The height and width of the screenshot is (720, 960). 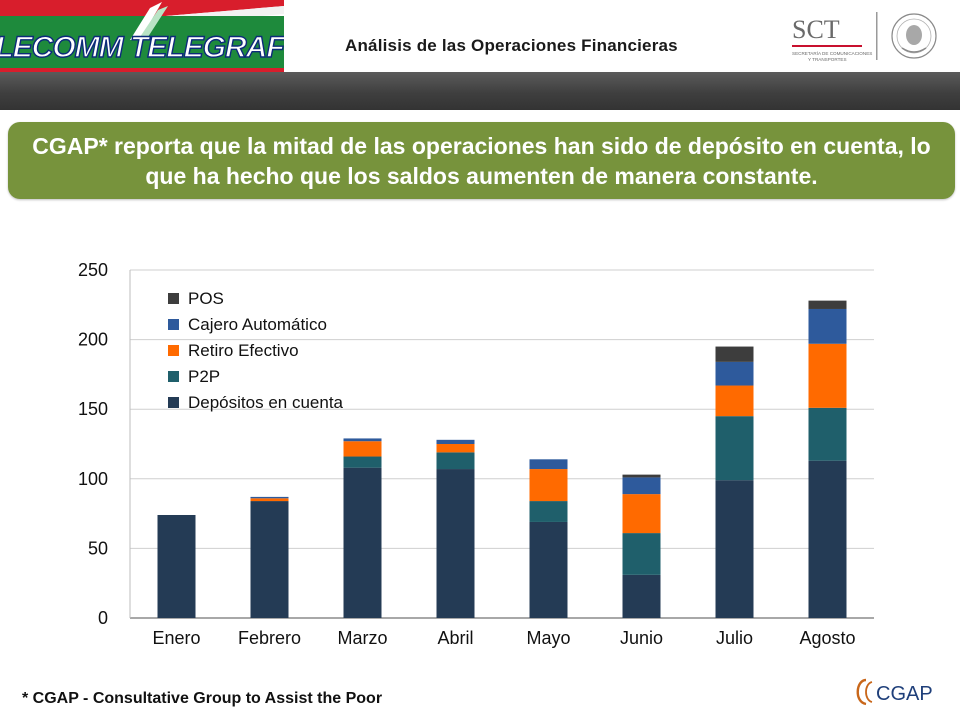 I want to click on x-tick-label: Junio, so click(x=641, y=638).